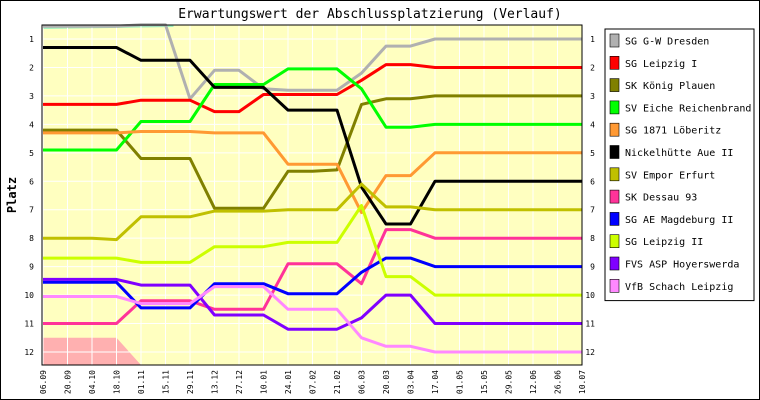 The width and height of the screenshot is (760, 400). Describe the element at coordinates (558, 382) in the screenshot. I see `x-tick-label: 26.06` at that location.